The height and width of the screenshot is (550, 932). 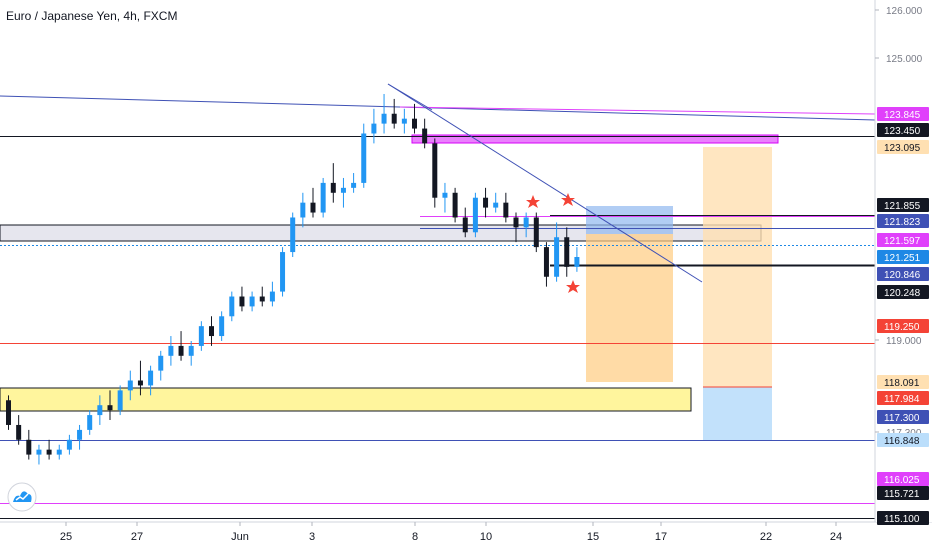 I want to click on x-tick-label-5: 10, so click(x=486, y=537).